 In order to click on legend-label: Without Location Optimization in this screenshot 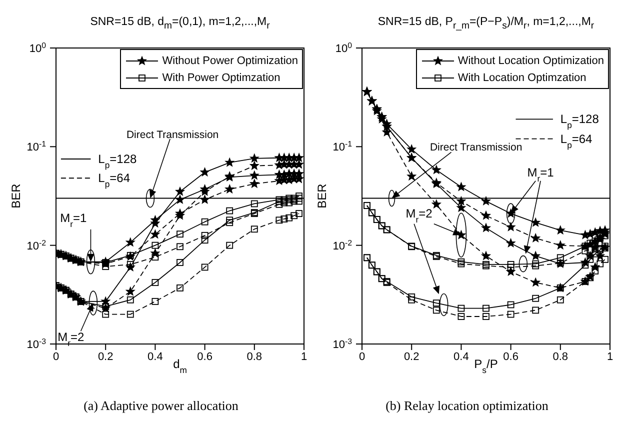, I will do `click(531, 60)`.